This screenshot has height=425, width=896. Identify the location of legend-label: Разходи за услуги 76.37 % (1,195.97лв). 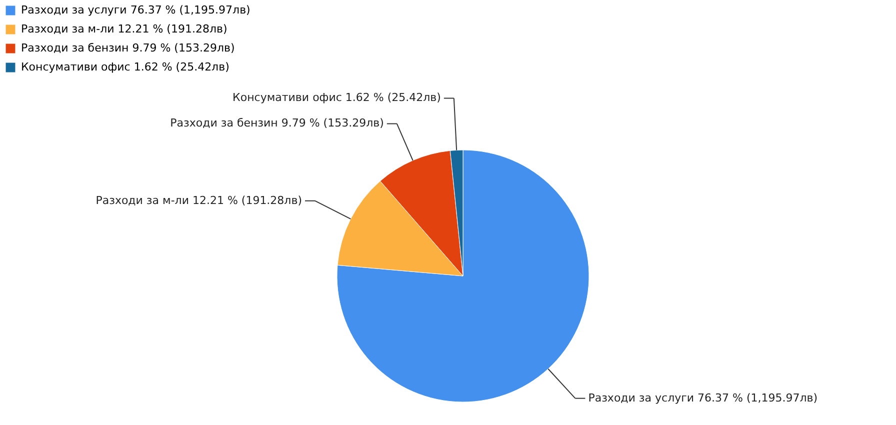
(135, 10).